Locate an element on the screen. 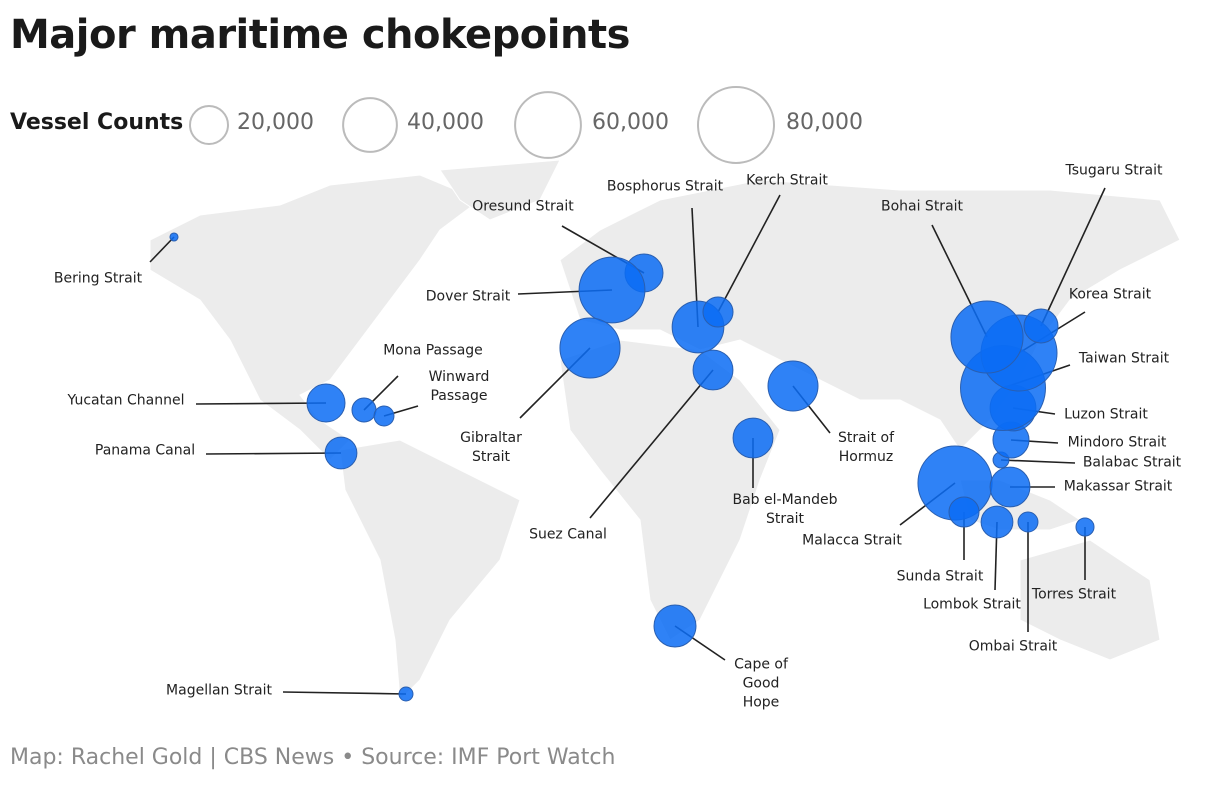 The image size is (1220, 788). chokepoint-label: Bohai Strait is located at coordinates (922, 206).